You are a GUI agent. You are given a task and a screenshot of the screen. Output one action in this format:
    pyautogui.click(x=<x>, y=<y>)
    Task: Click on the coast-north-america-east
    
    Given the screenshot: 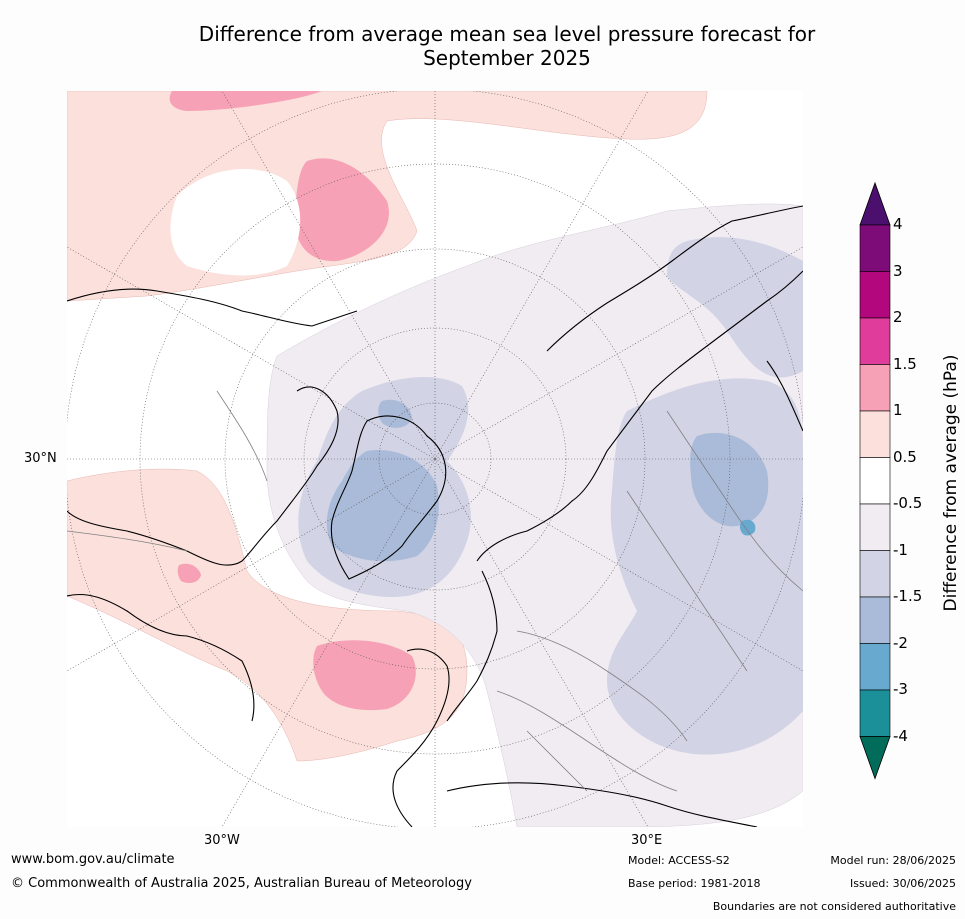 What is the action you would take?
    pyautogui.click(x=161, y=657)
    